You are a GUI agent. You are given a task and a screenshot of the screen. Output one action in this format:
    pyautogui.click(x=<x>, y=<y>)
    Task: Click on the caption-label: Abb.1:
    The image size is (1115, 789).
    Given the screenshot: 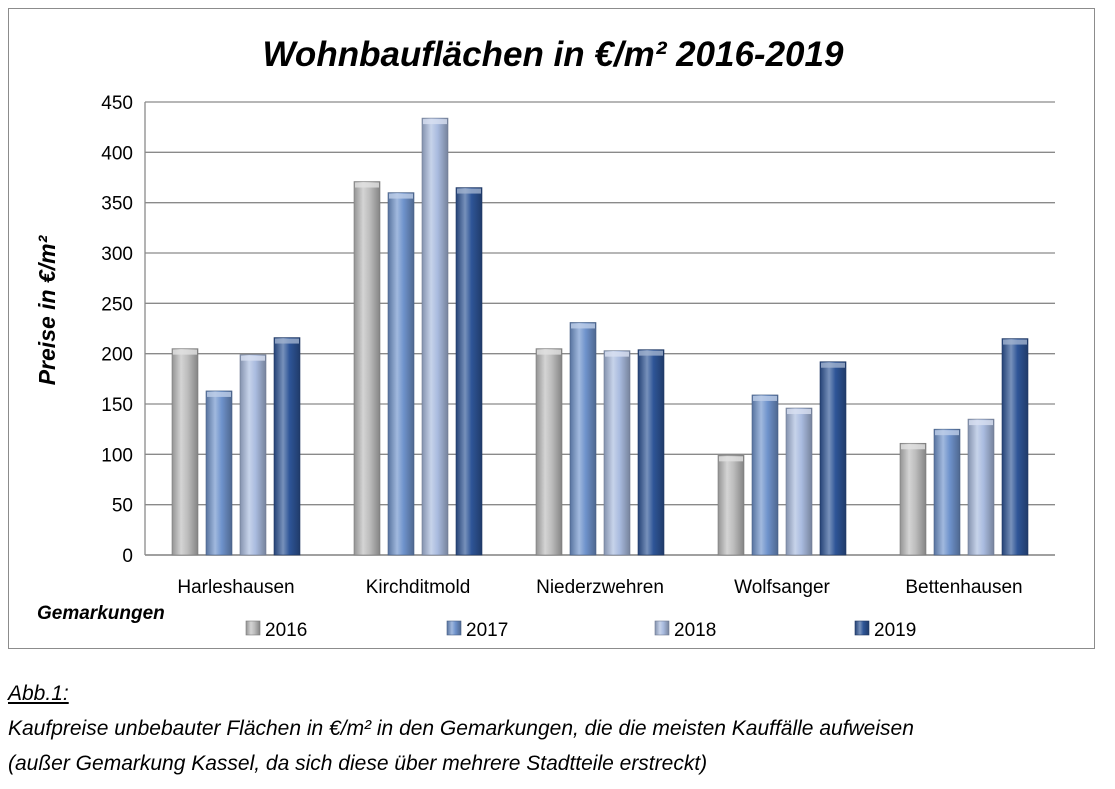 What is the action you would take?
    pyautogui.click(x=38, y=693)
    